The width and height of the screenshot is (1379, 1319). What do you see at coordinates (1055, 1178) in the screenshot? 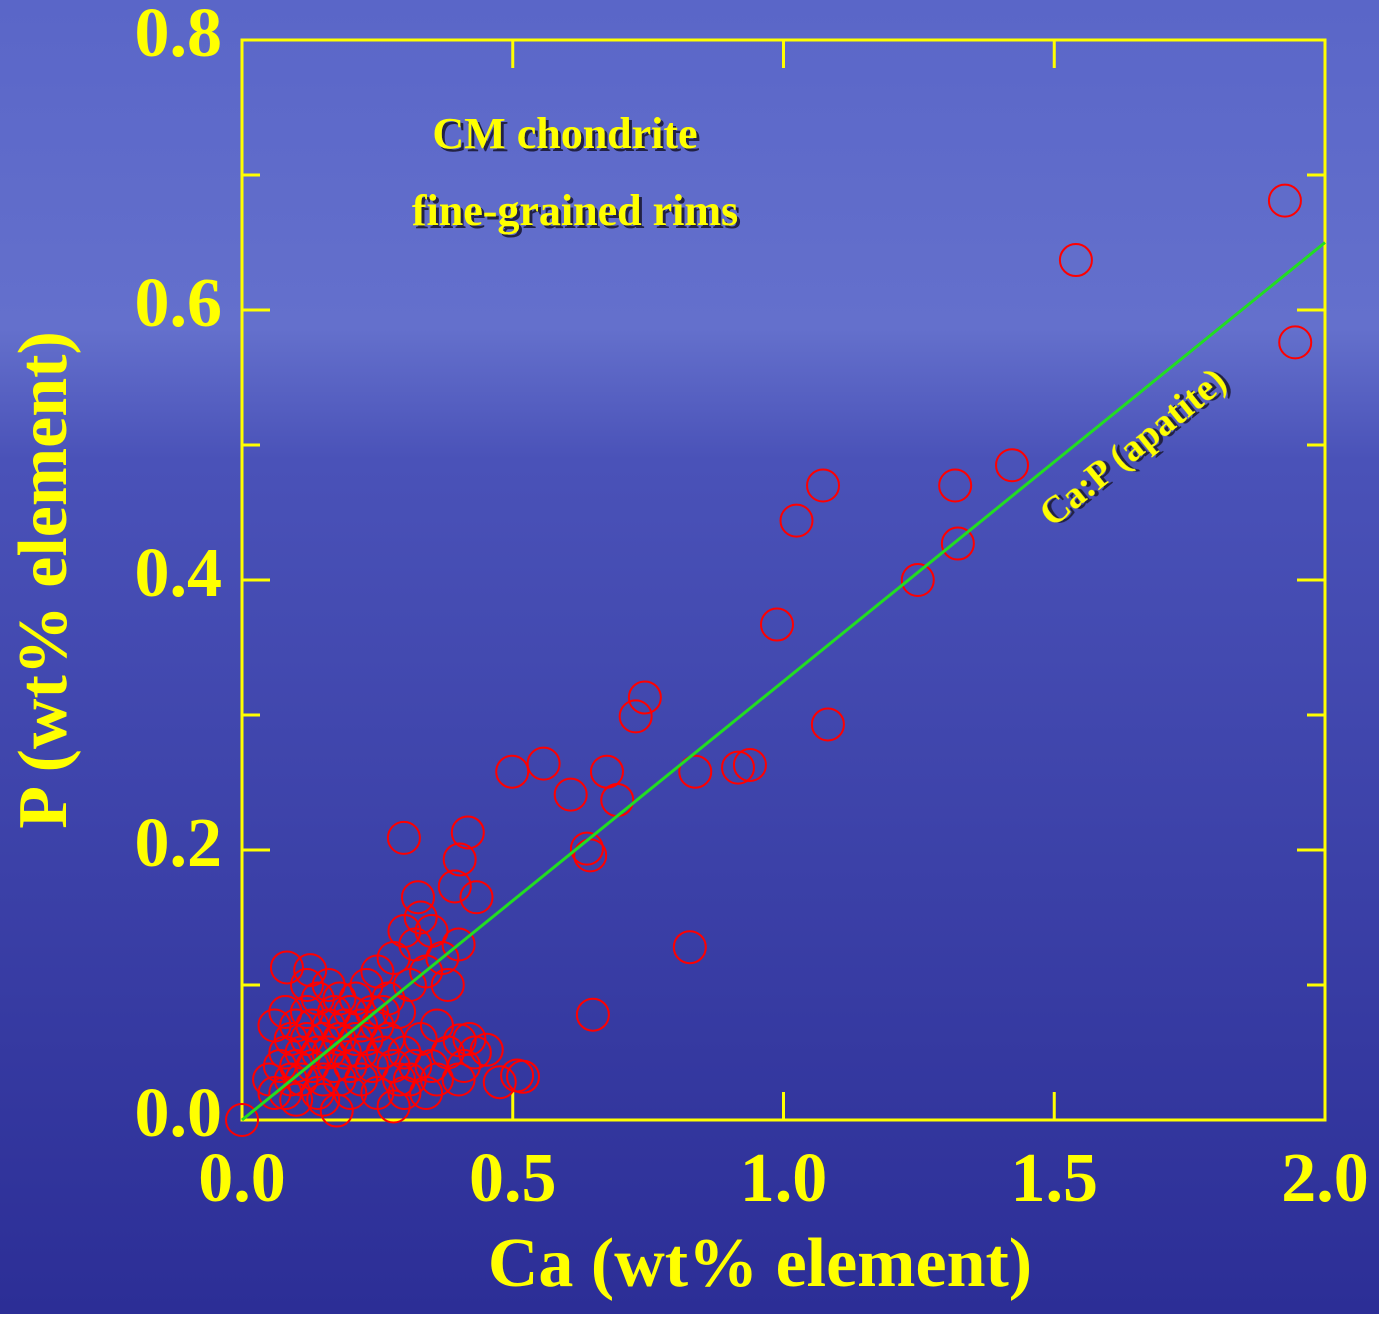
I see `x-tick-label: 1.5` at bounding box center [1055, 1178].